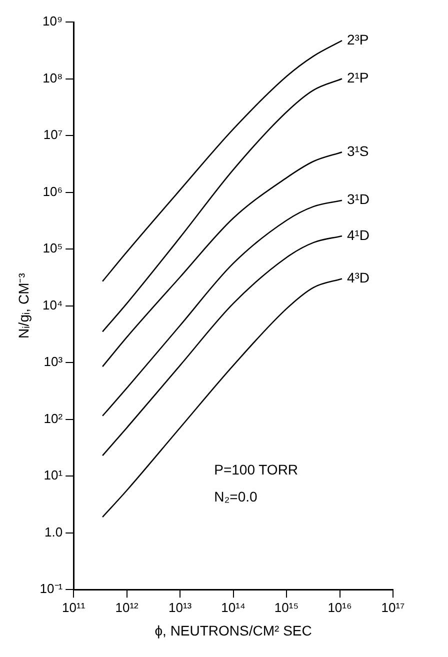 This screenshot has height=657, width=448. What do you see at coordinates (52, 78) in the screenshot?
I see `y-tick-label: 10⁸` at bounding box center [52, 78].